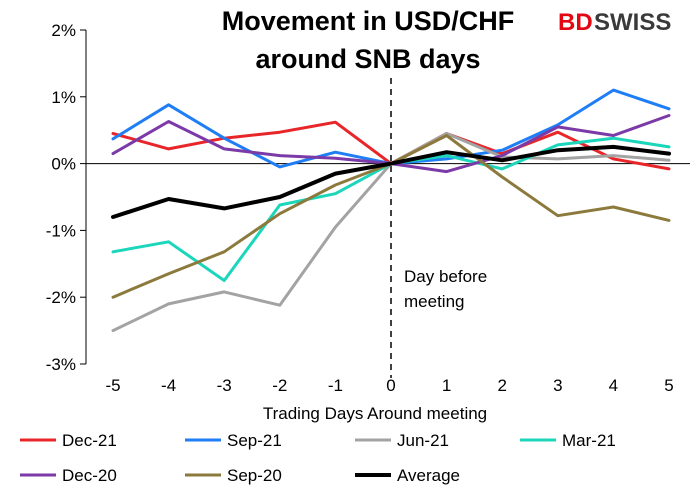 Image resolution: width=700 pixels, height=500 pixels. What do you see at coordinates (575, 22) in the screenshot?
I see `brand-logo-bd: BD` at bounding box center [575, 22].